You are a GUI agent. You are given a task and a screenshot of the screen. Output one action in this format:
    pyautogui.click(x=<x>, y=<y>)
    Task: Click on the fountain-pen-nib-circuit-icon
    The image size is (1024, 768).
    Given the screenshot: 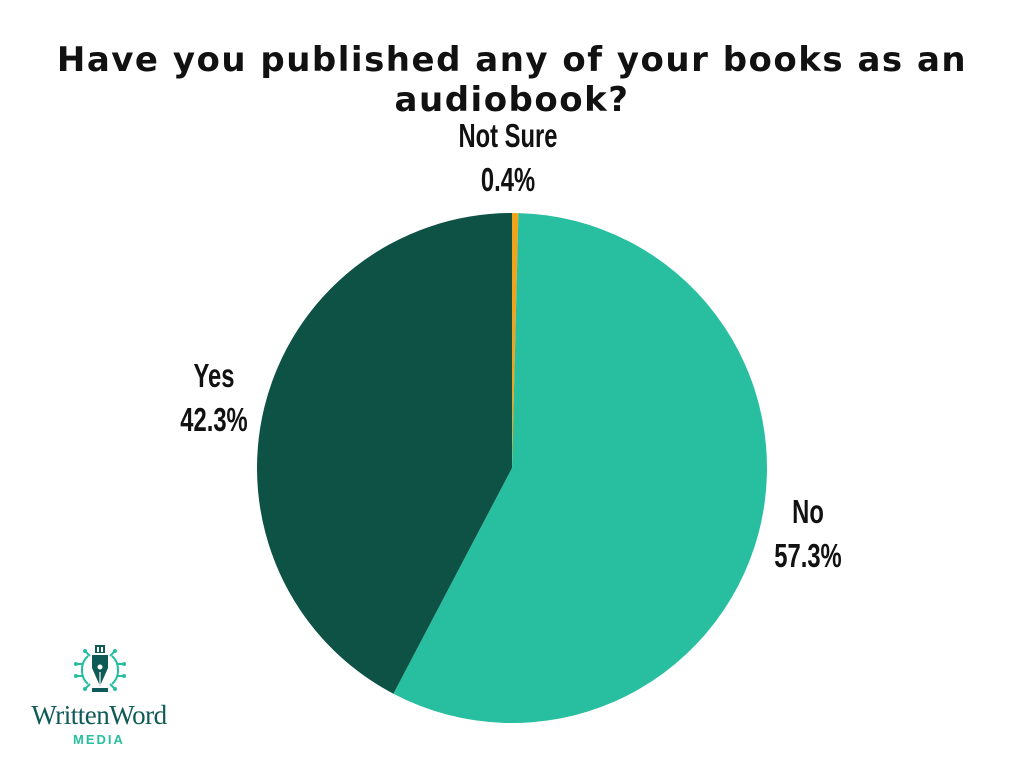 What is the action you would take?
    pyautogui.click(x=100, y=668)
    